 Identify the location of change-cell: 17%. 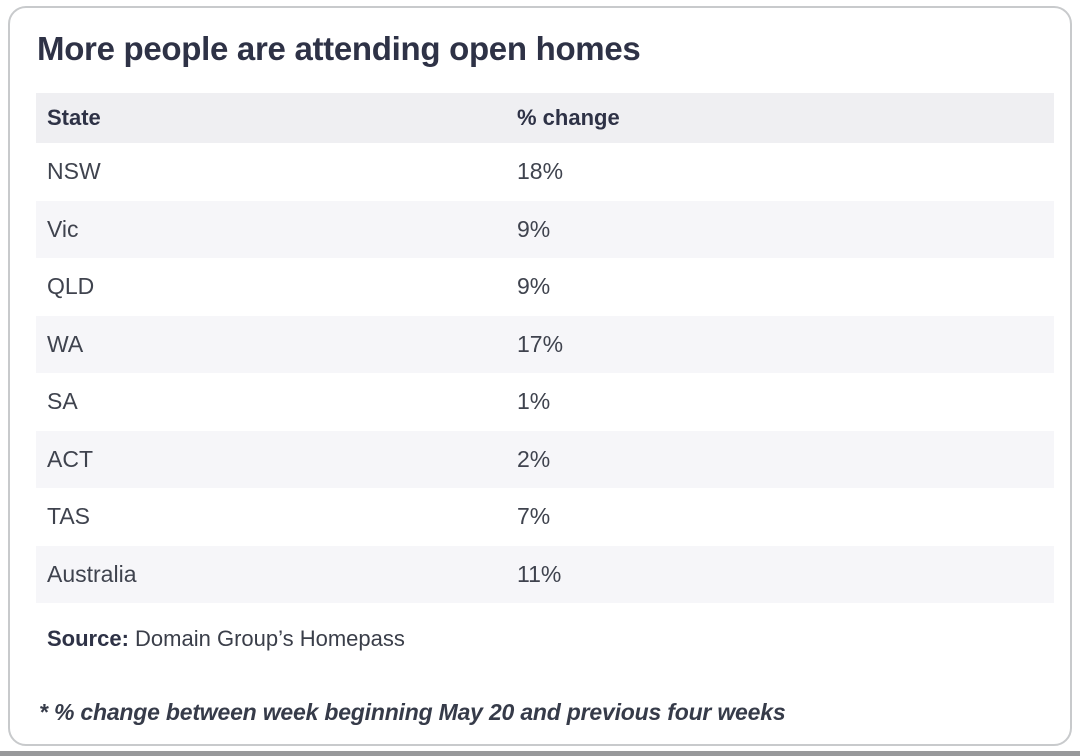
(540, 343).